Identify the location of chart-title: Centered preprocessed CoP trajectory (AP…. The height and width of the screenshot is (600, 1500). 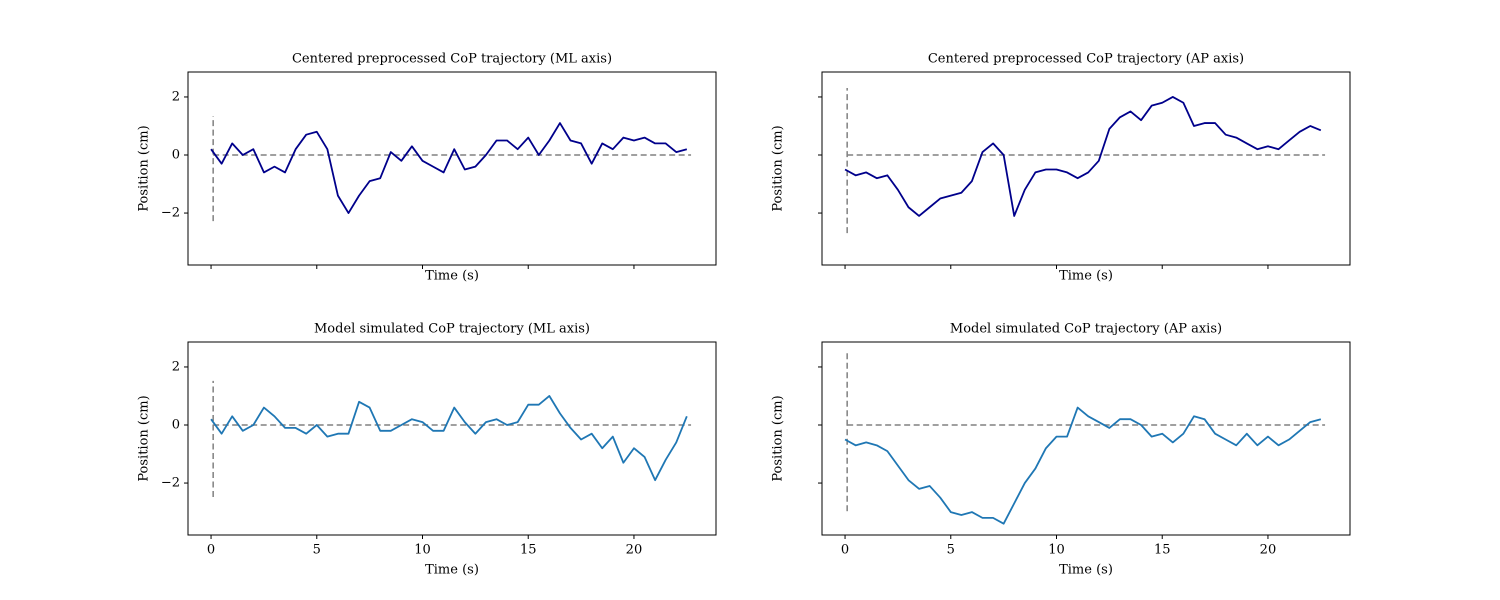
(1086, 59).